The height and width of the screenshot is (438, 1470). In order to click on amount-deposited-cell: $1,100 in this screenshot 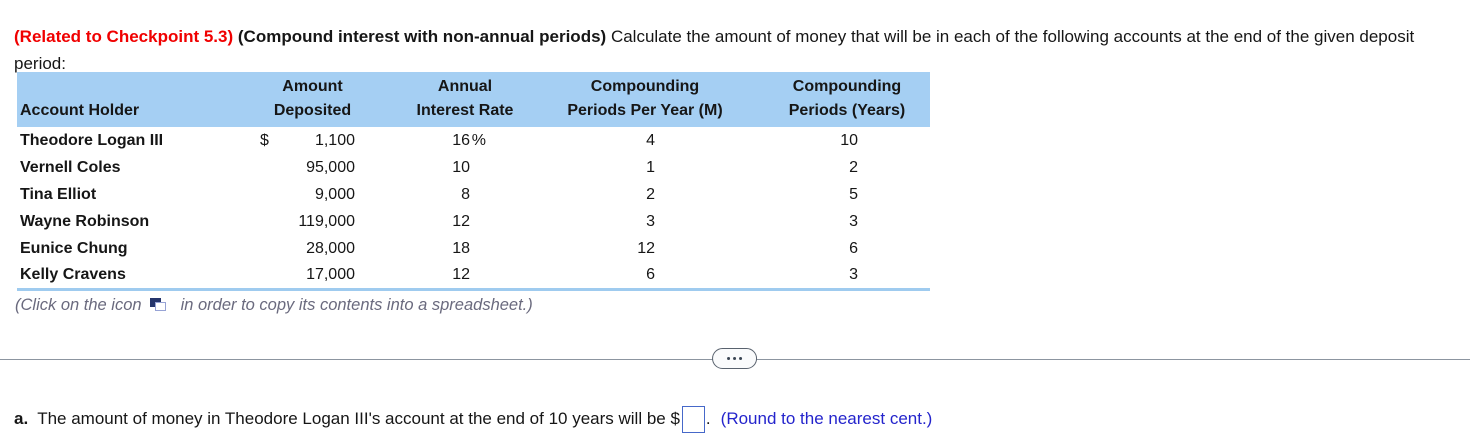, I will do `click(312, 140)`.